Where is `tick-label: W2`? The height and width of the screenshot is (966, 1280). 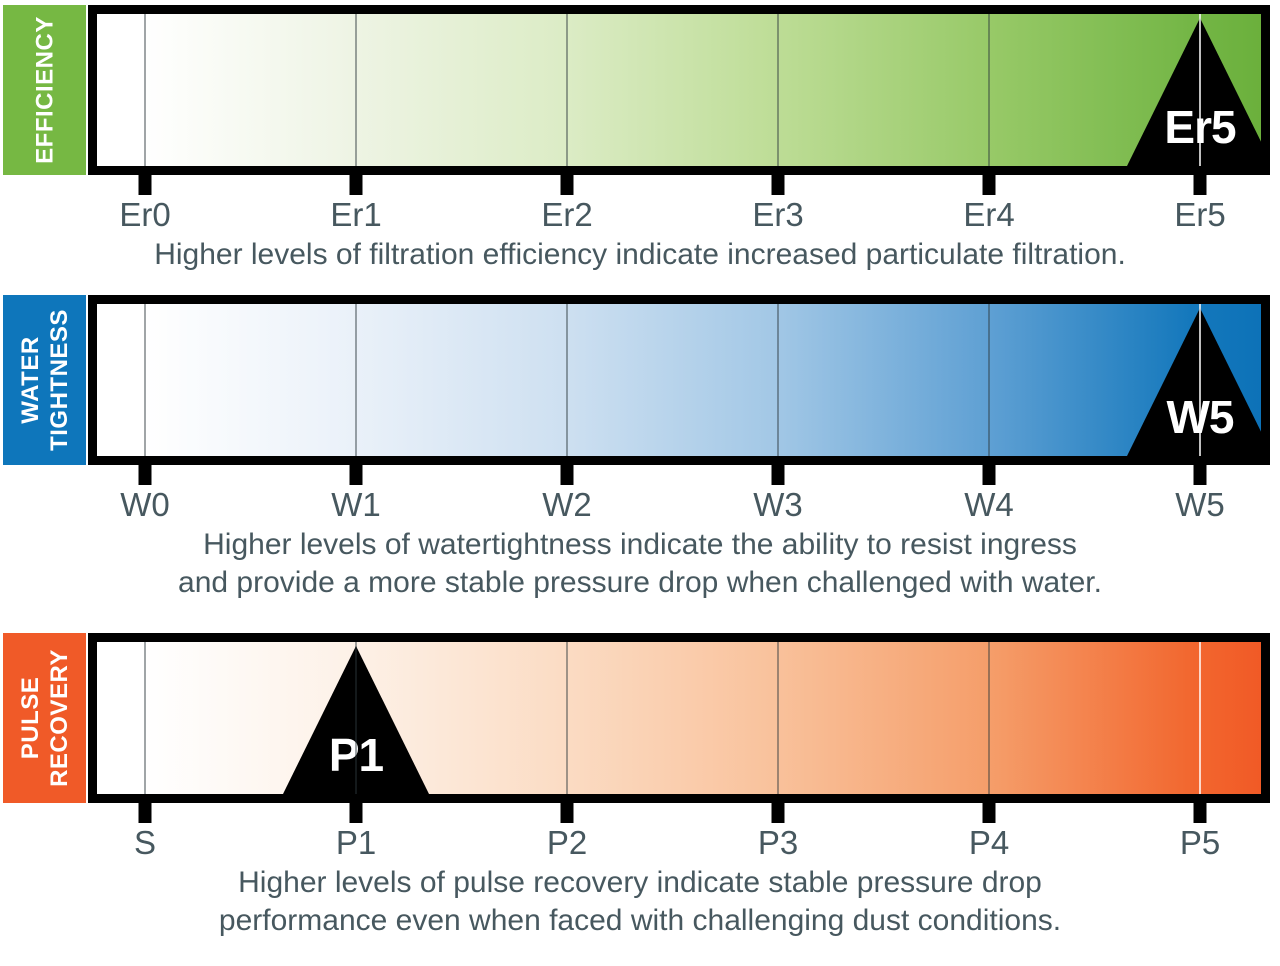
tick-label: W2 is located at coordinates (567, 504).